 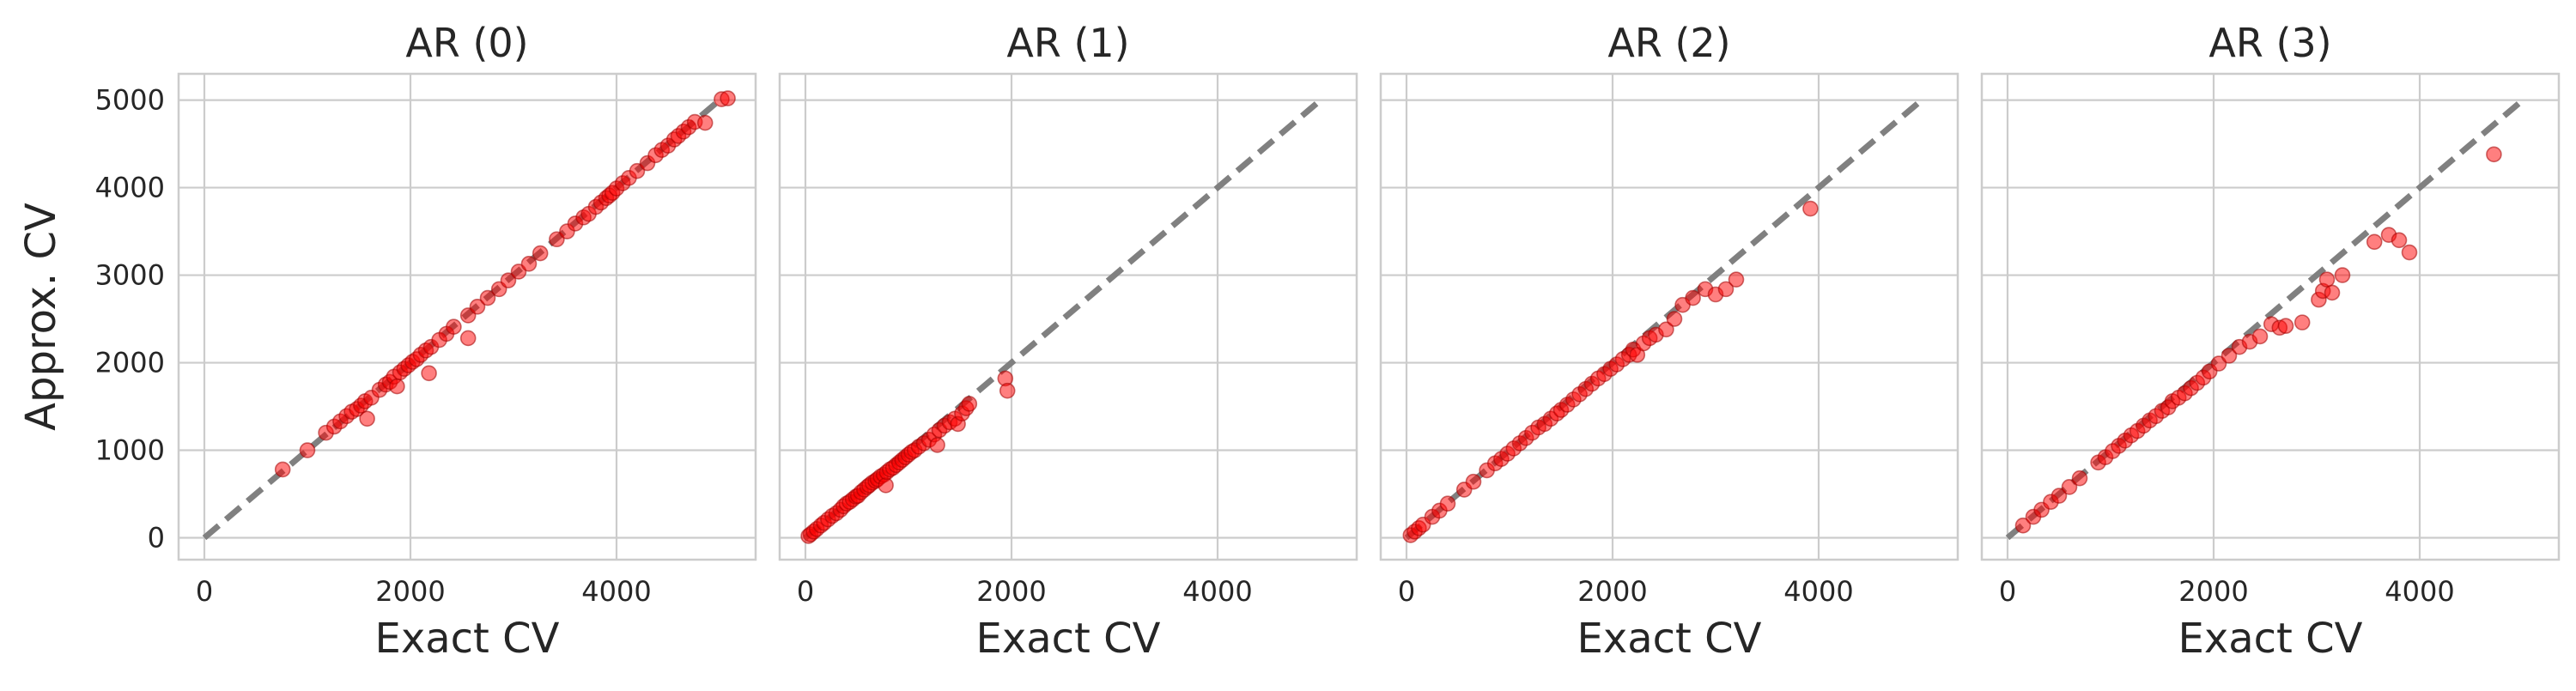 I want to click on panel-title: AR (0), so click(x=466, y=43).